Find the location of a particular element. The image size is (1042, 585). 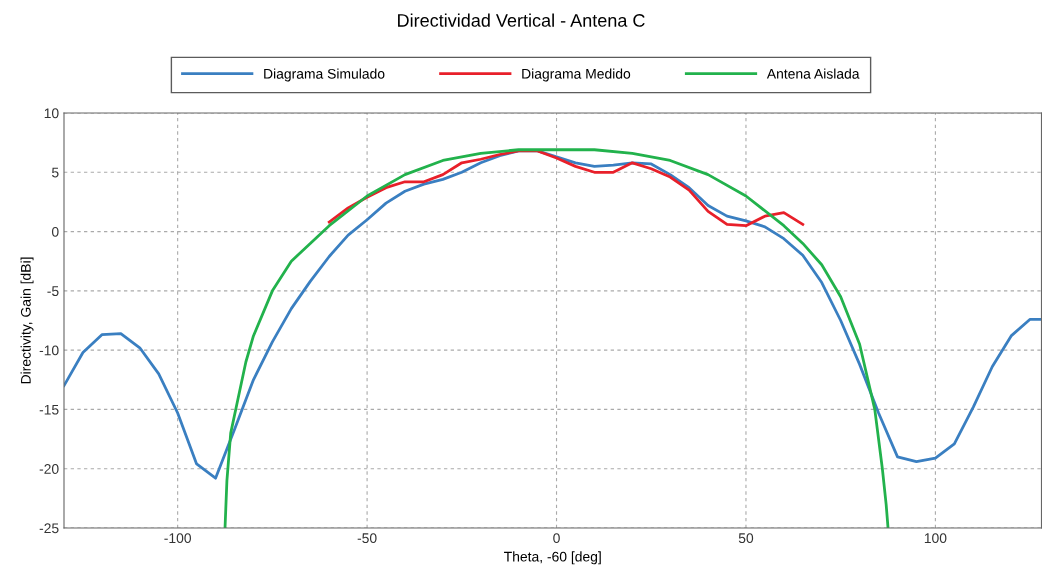

y-tick-label: -10 is located at coordinates (49, 350).